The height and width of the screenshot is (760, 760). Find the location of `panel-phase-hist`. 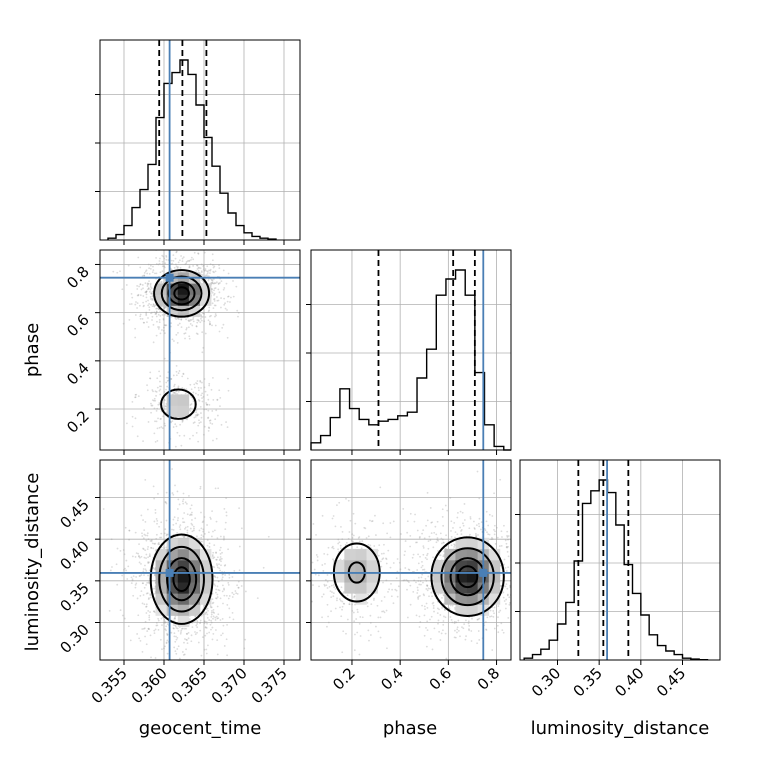

panel-phase-hist is located at coordinates (409, 352).